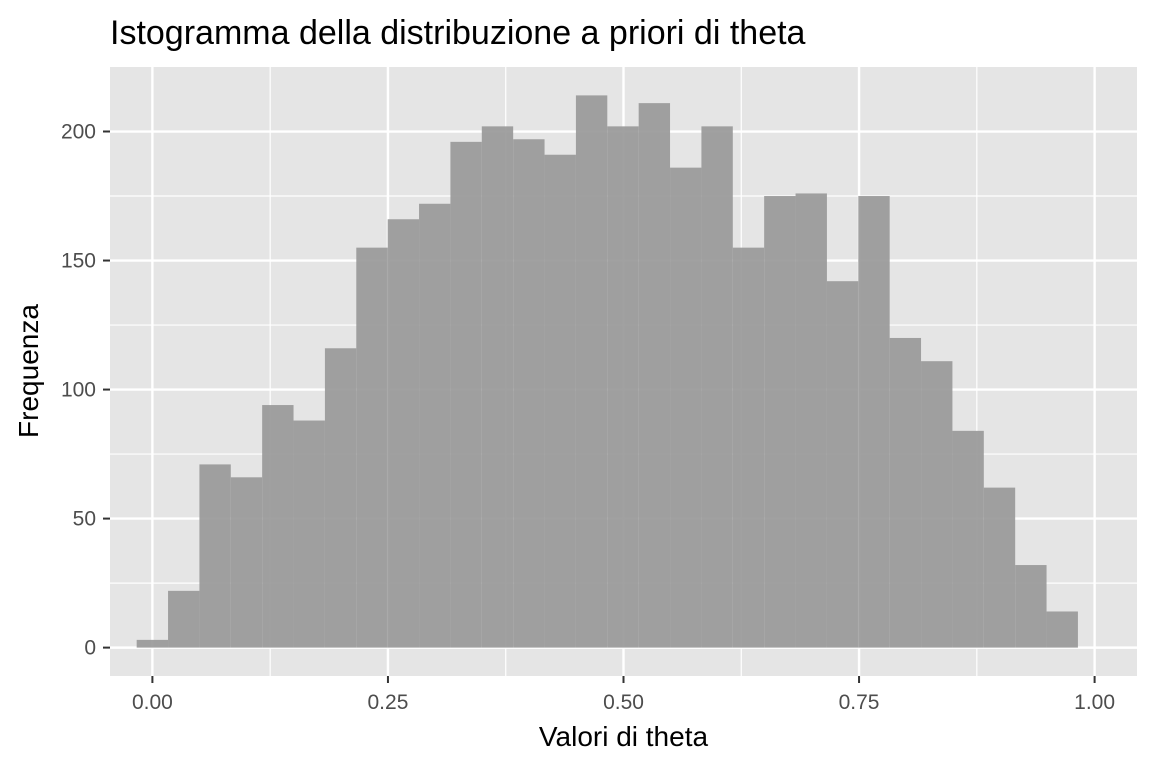 The height and width of the screenshot is (773, 1152). Describe the element at coordinates (388, 702) in the screenshot. I see `x-tick-label: 0.25` at that location.